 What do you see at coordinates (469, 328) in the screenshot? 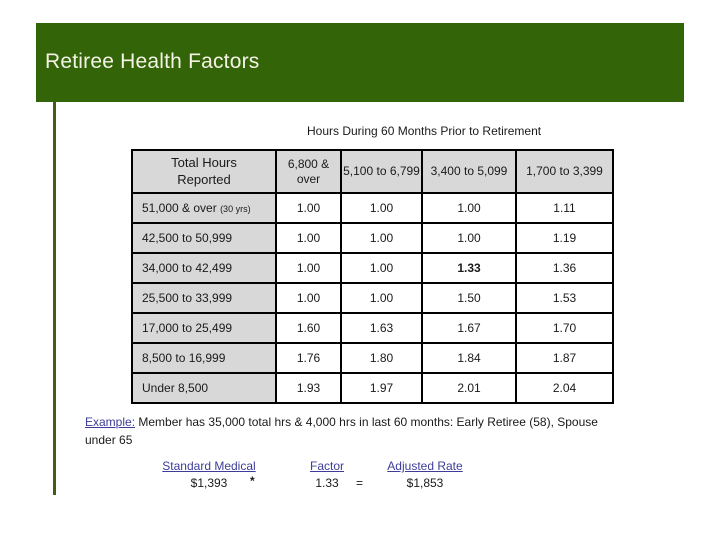
I see `factor-cell: 1.67` at bounding box center [469, 328].